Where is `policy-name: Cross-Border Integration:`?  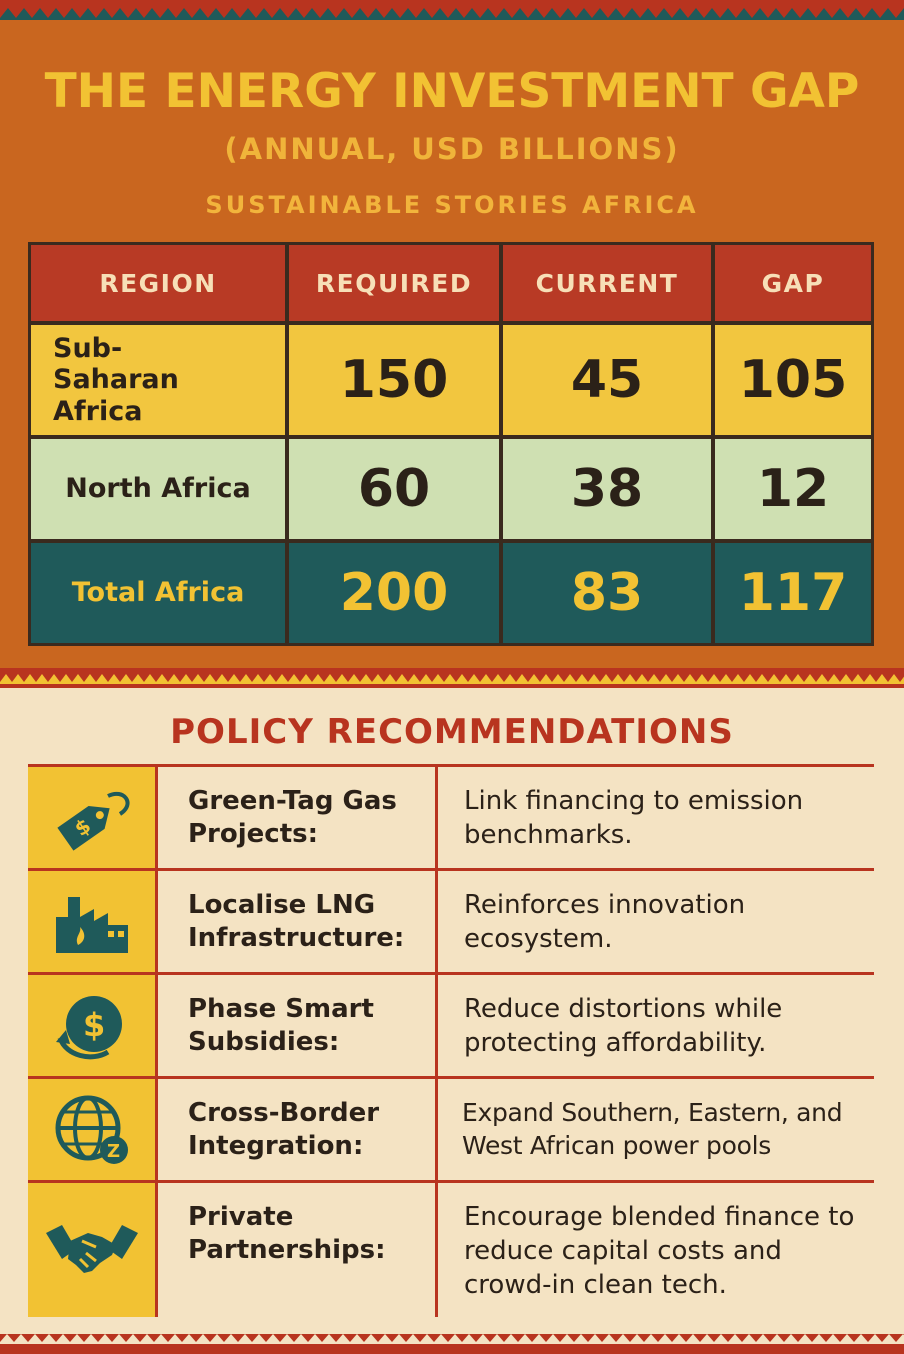
policy-name: Cross-Border Integration: is located at coordinates (300, 1129).